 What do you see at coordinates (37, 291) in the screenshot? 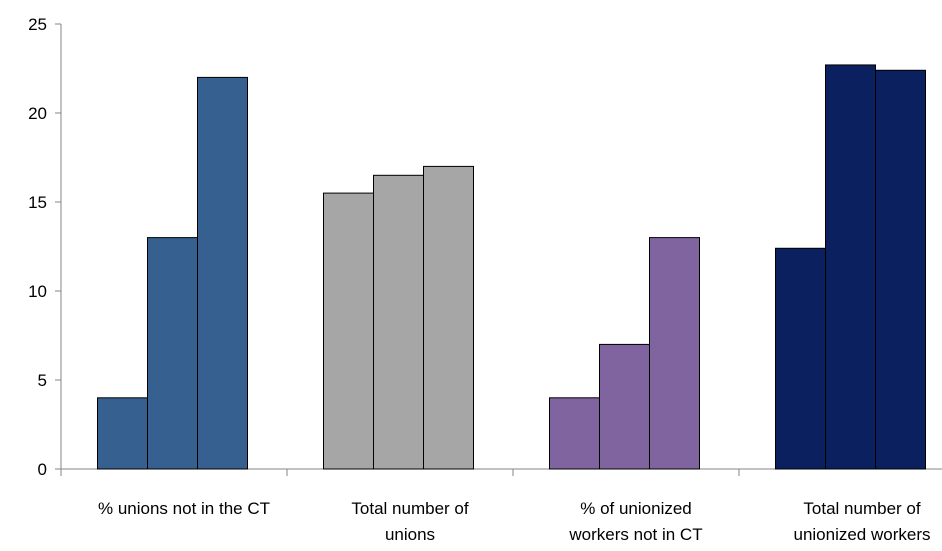
I see `y-tick-label: 10` at bounding box center [37, 291].